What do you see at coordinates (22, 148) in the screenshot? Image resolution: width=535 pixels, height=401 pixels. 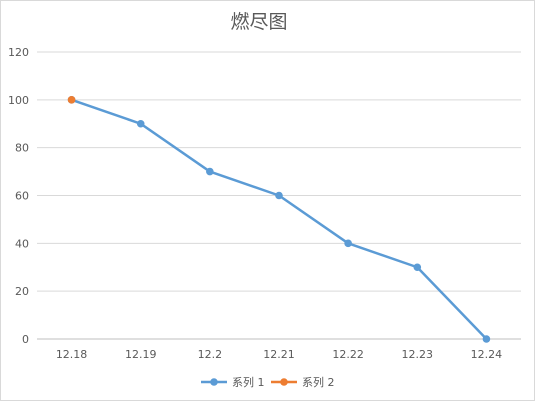 I see `y-tick-label: 80` at bounding box center [22, 148].